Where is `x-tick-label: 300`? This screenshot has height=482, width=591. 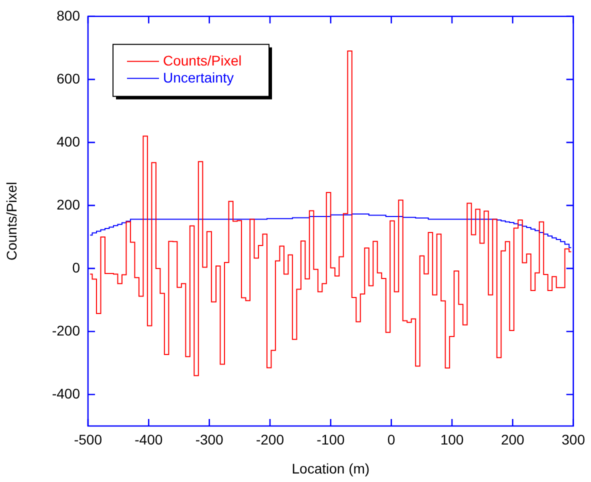
x-tick-label: 300 is located at coordinates (574, 439).